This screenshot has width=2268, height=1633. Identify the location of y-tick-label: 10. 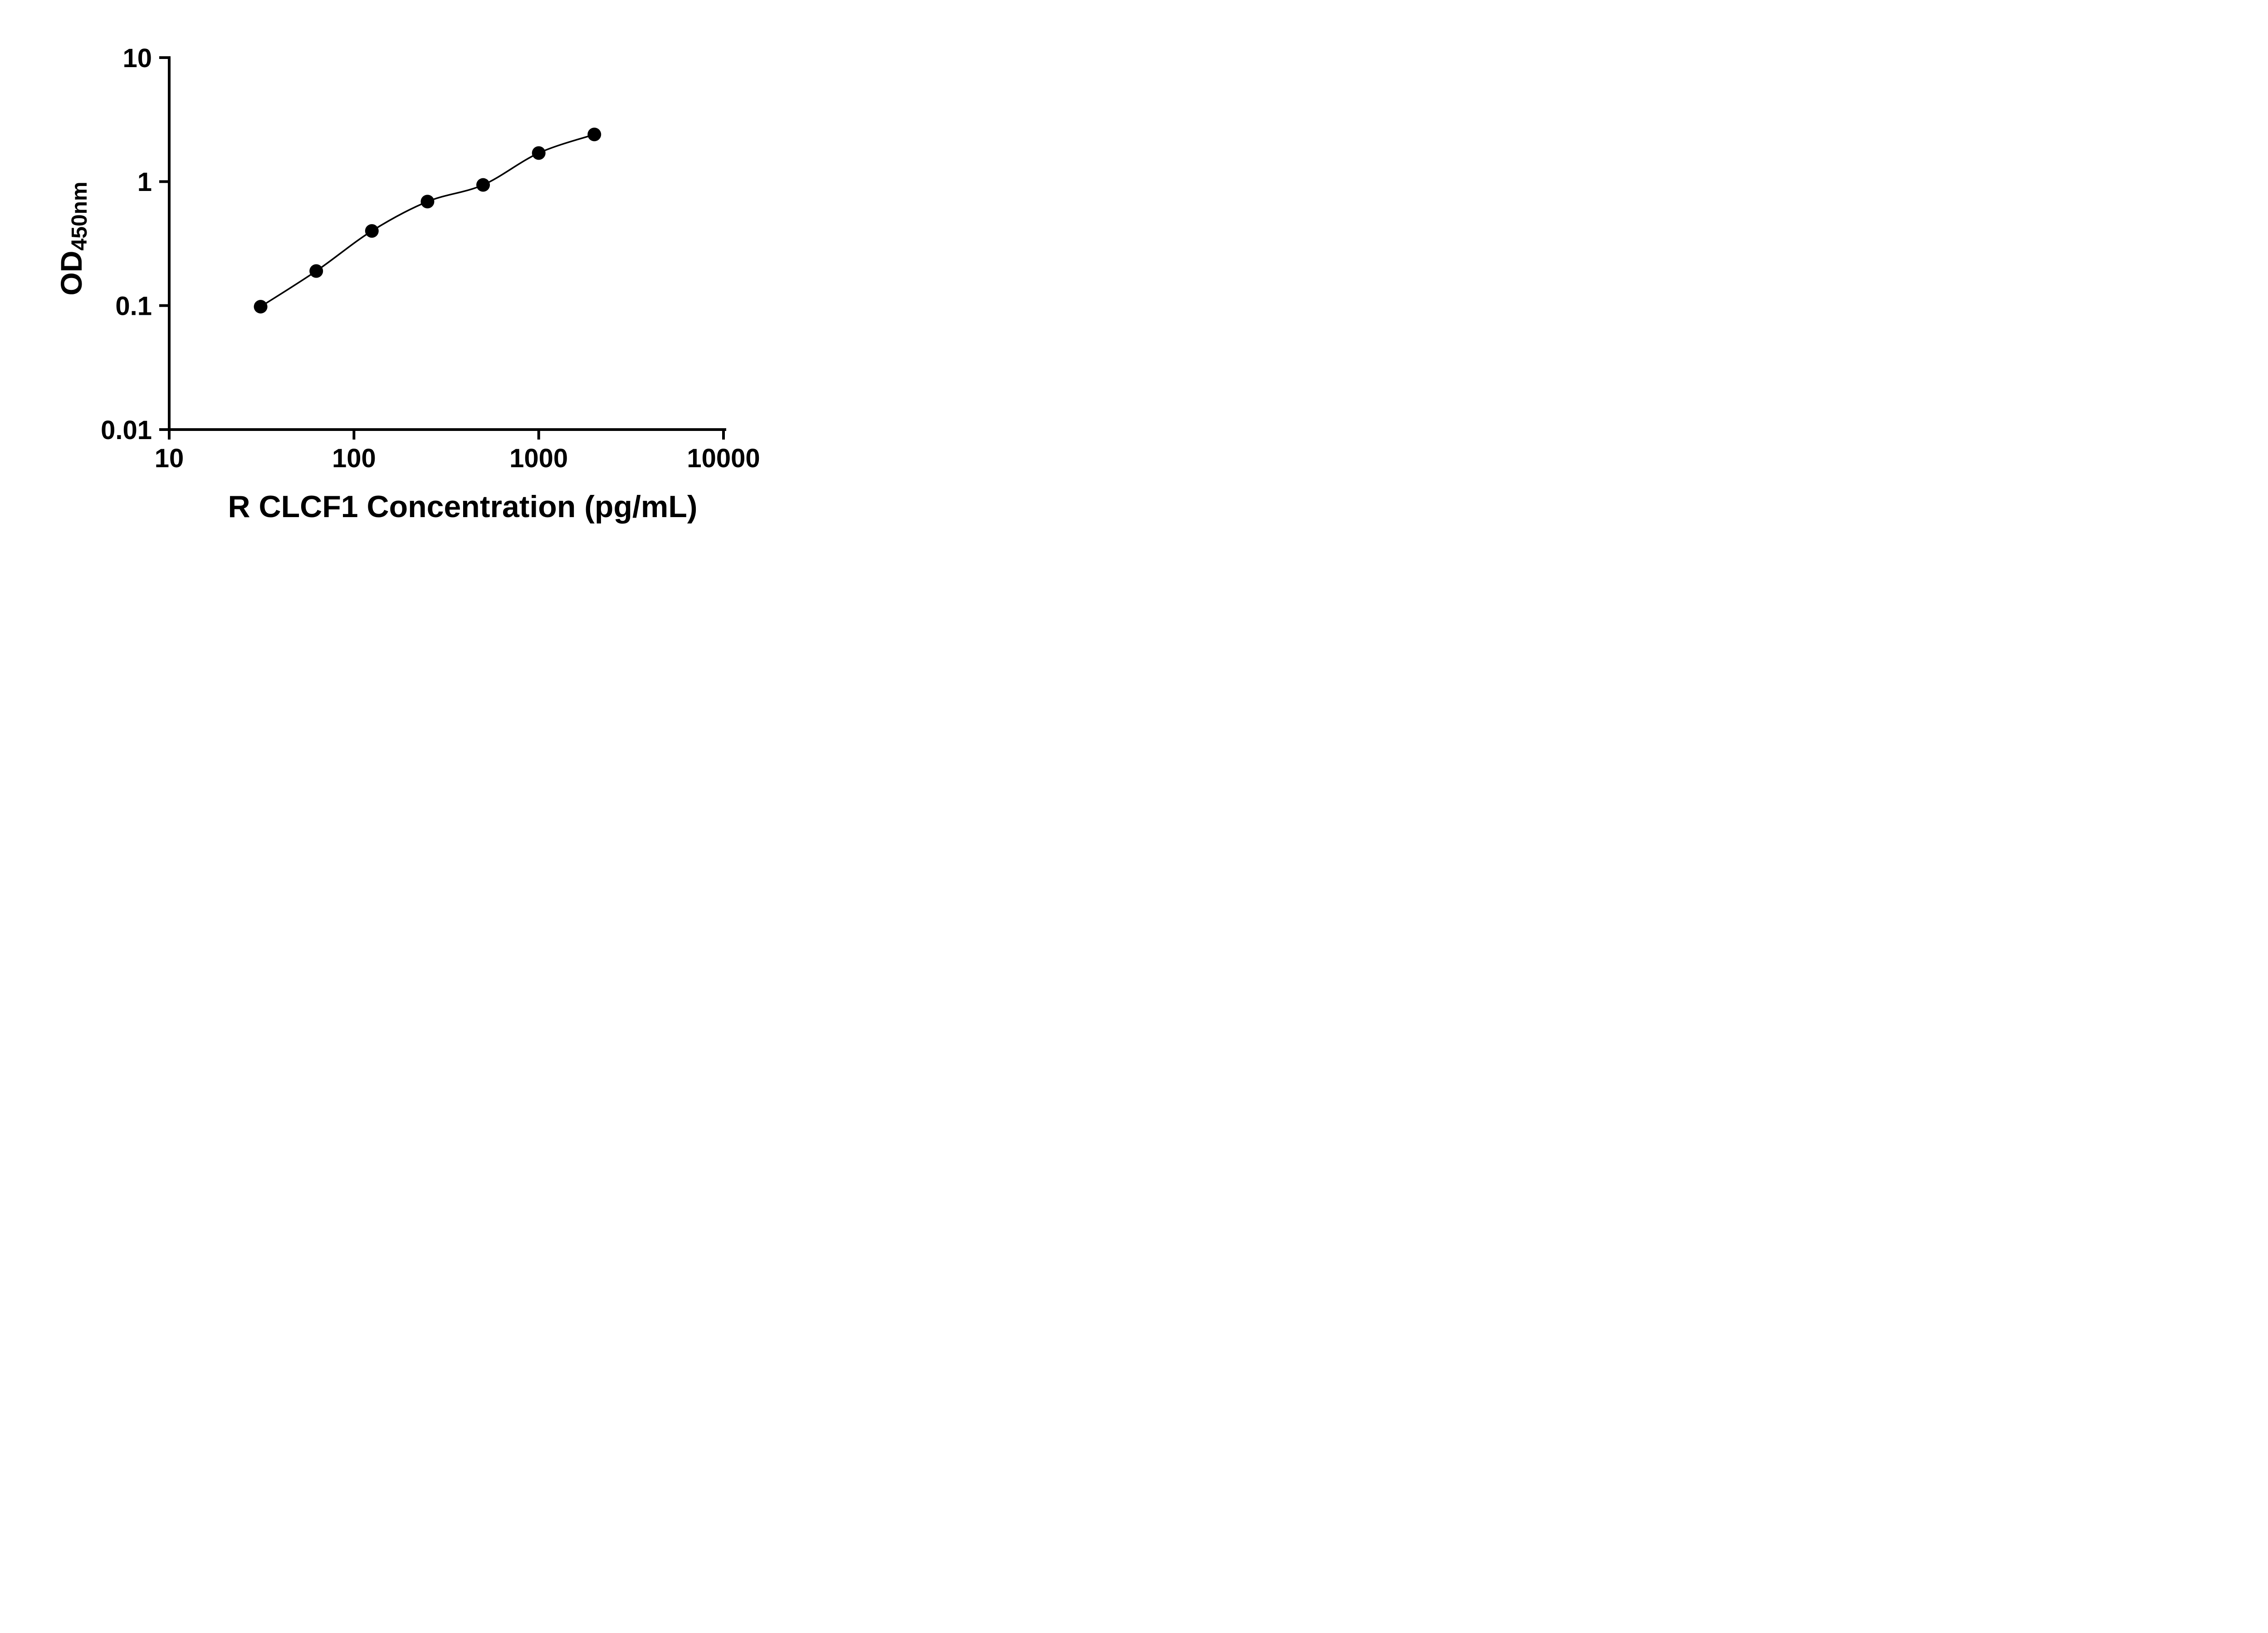
(137, 58).